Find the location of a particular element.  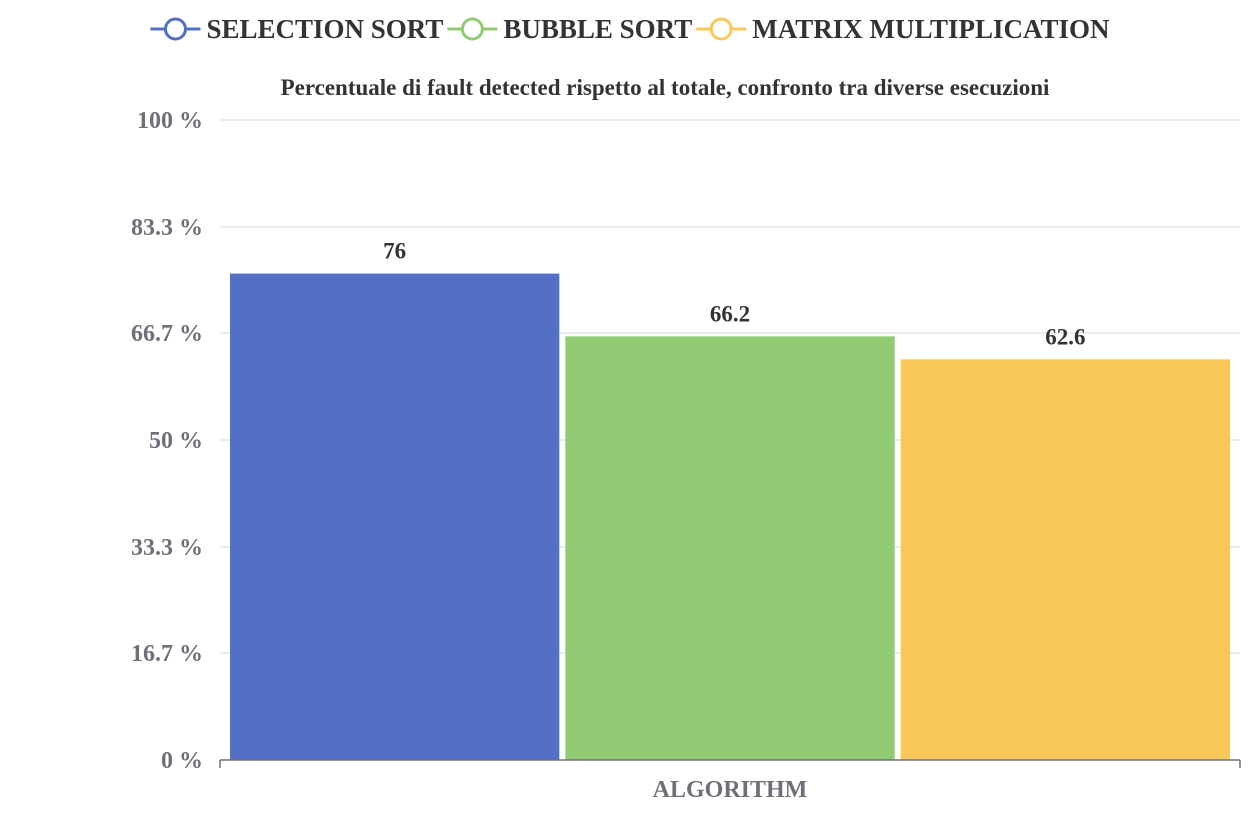

legend-item-selection-sort: SELECTION SORT is located at coordinates (296, 29).